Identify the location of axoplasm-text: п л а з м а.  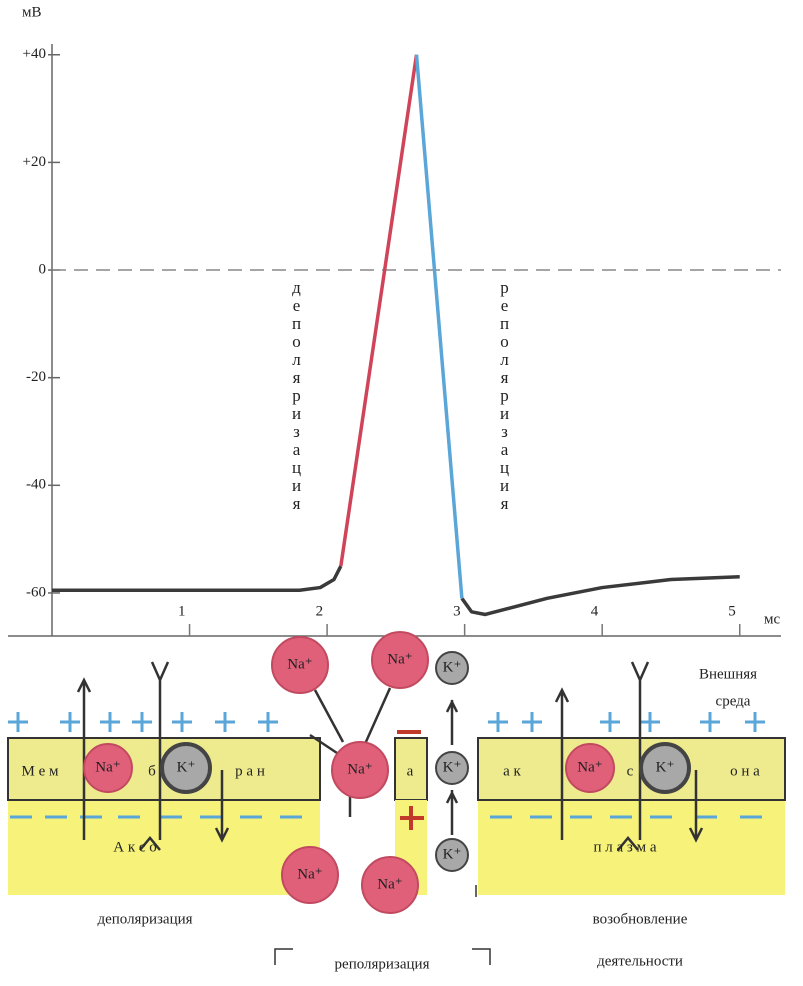
(625, 847).